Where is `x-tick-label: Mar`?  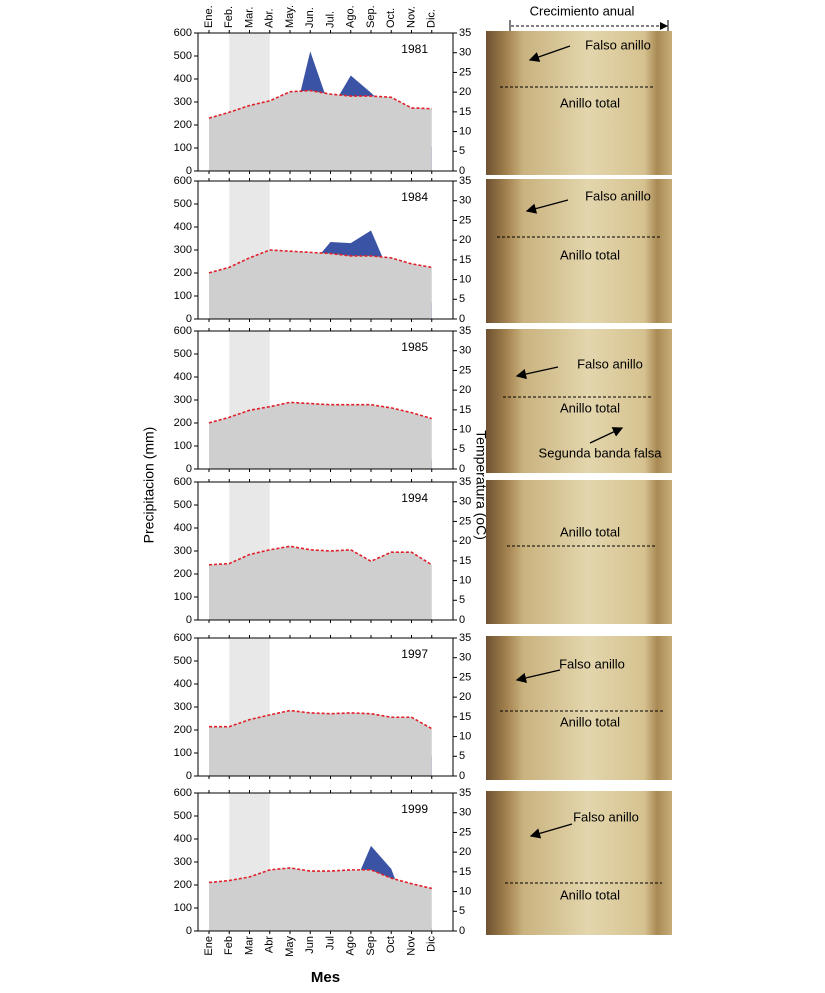 x-tick-label: Mar is located at coordinates (249, 945).